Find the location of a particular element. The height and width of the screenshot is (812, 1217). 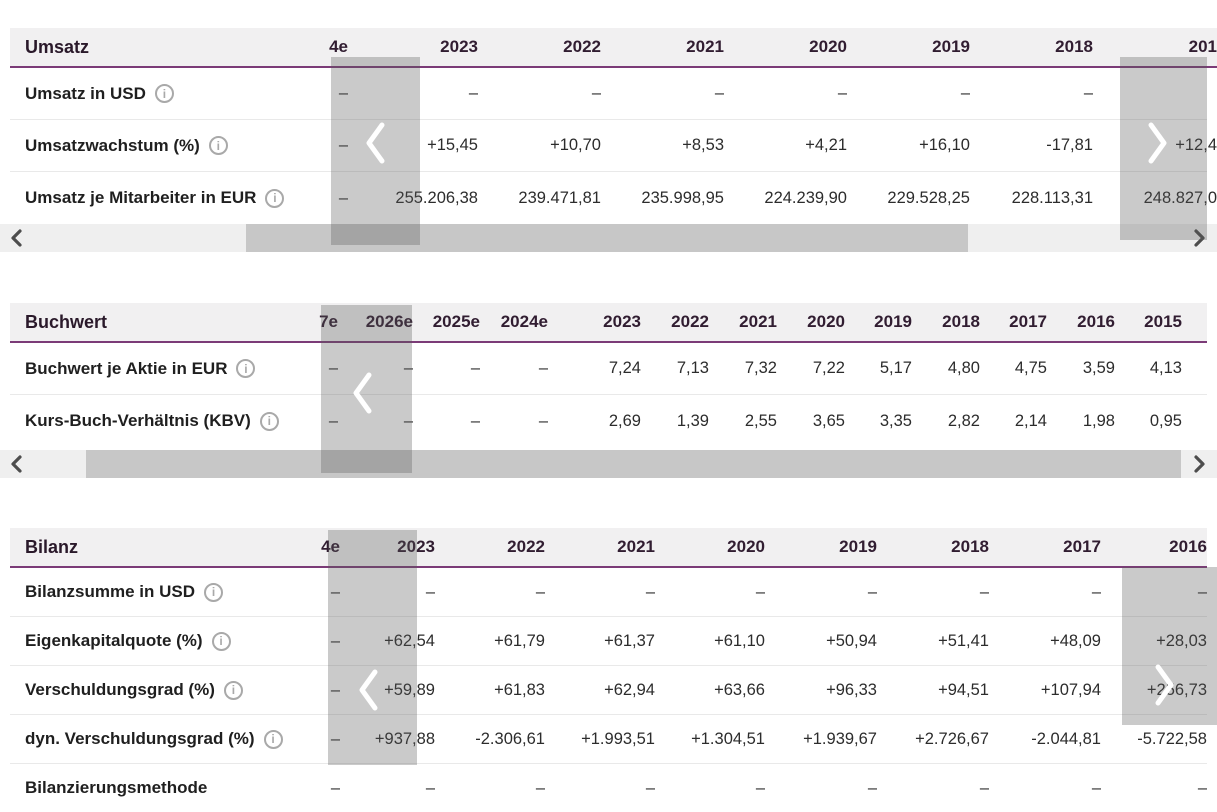

row-label-cell: Kurs-Buch-Verhältnis (KBV) i is located at coordinates (160, 421).